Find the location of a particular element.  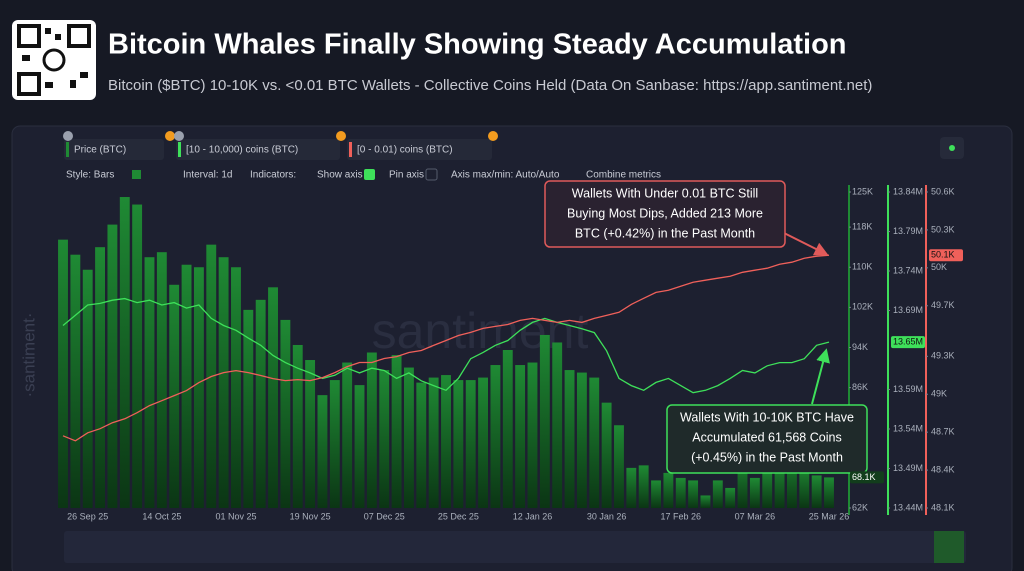

combine-metrics-button: Combine metrics is located at coordinates (623, 175).